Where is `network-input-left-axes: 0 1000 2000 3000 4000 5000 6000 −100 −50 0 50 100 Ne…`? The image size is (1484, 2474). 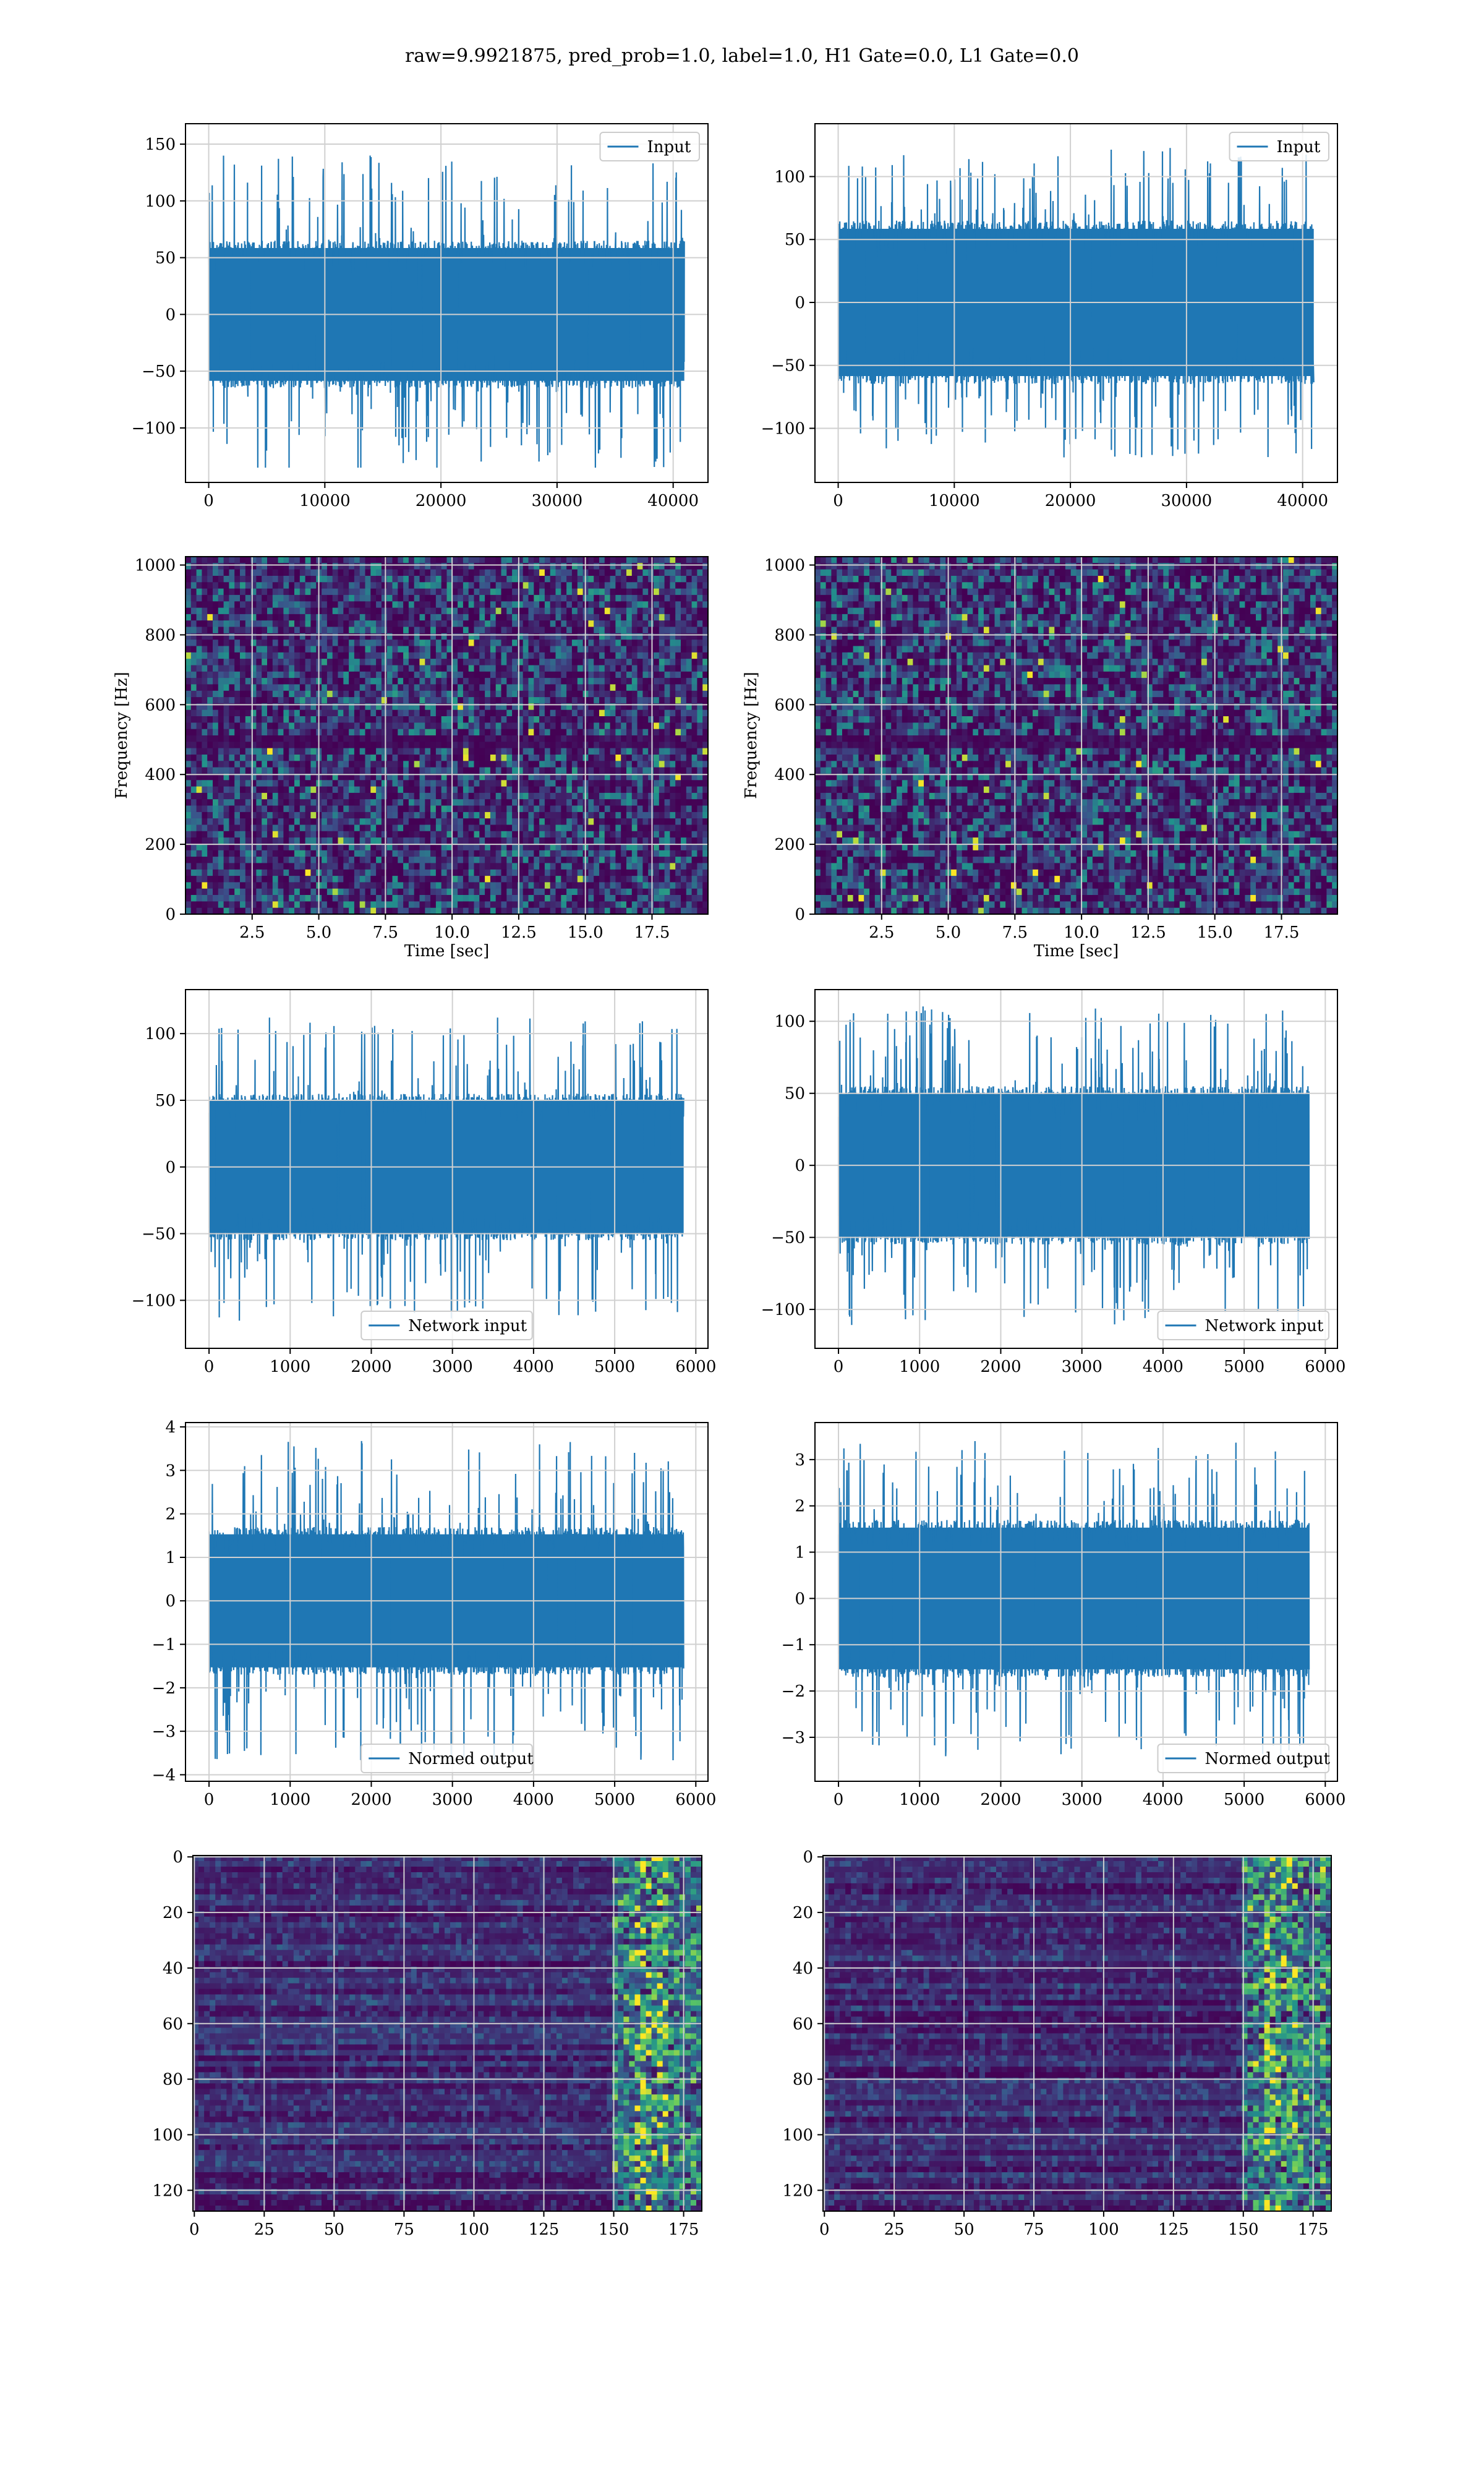 network-input-left-axes: 0 1000 2000 3000 4000 5000 6000 −100 −50 0 50 100 Ne… is located at coordinates (424, 1182).